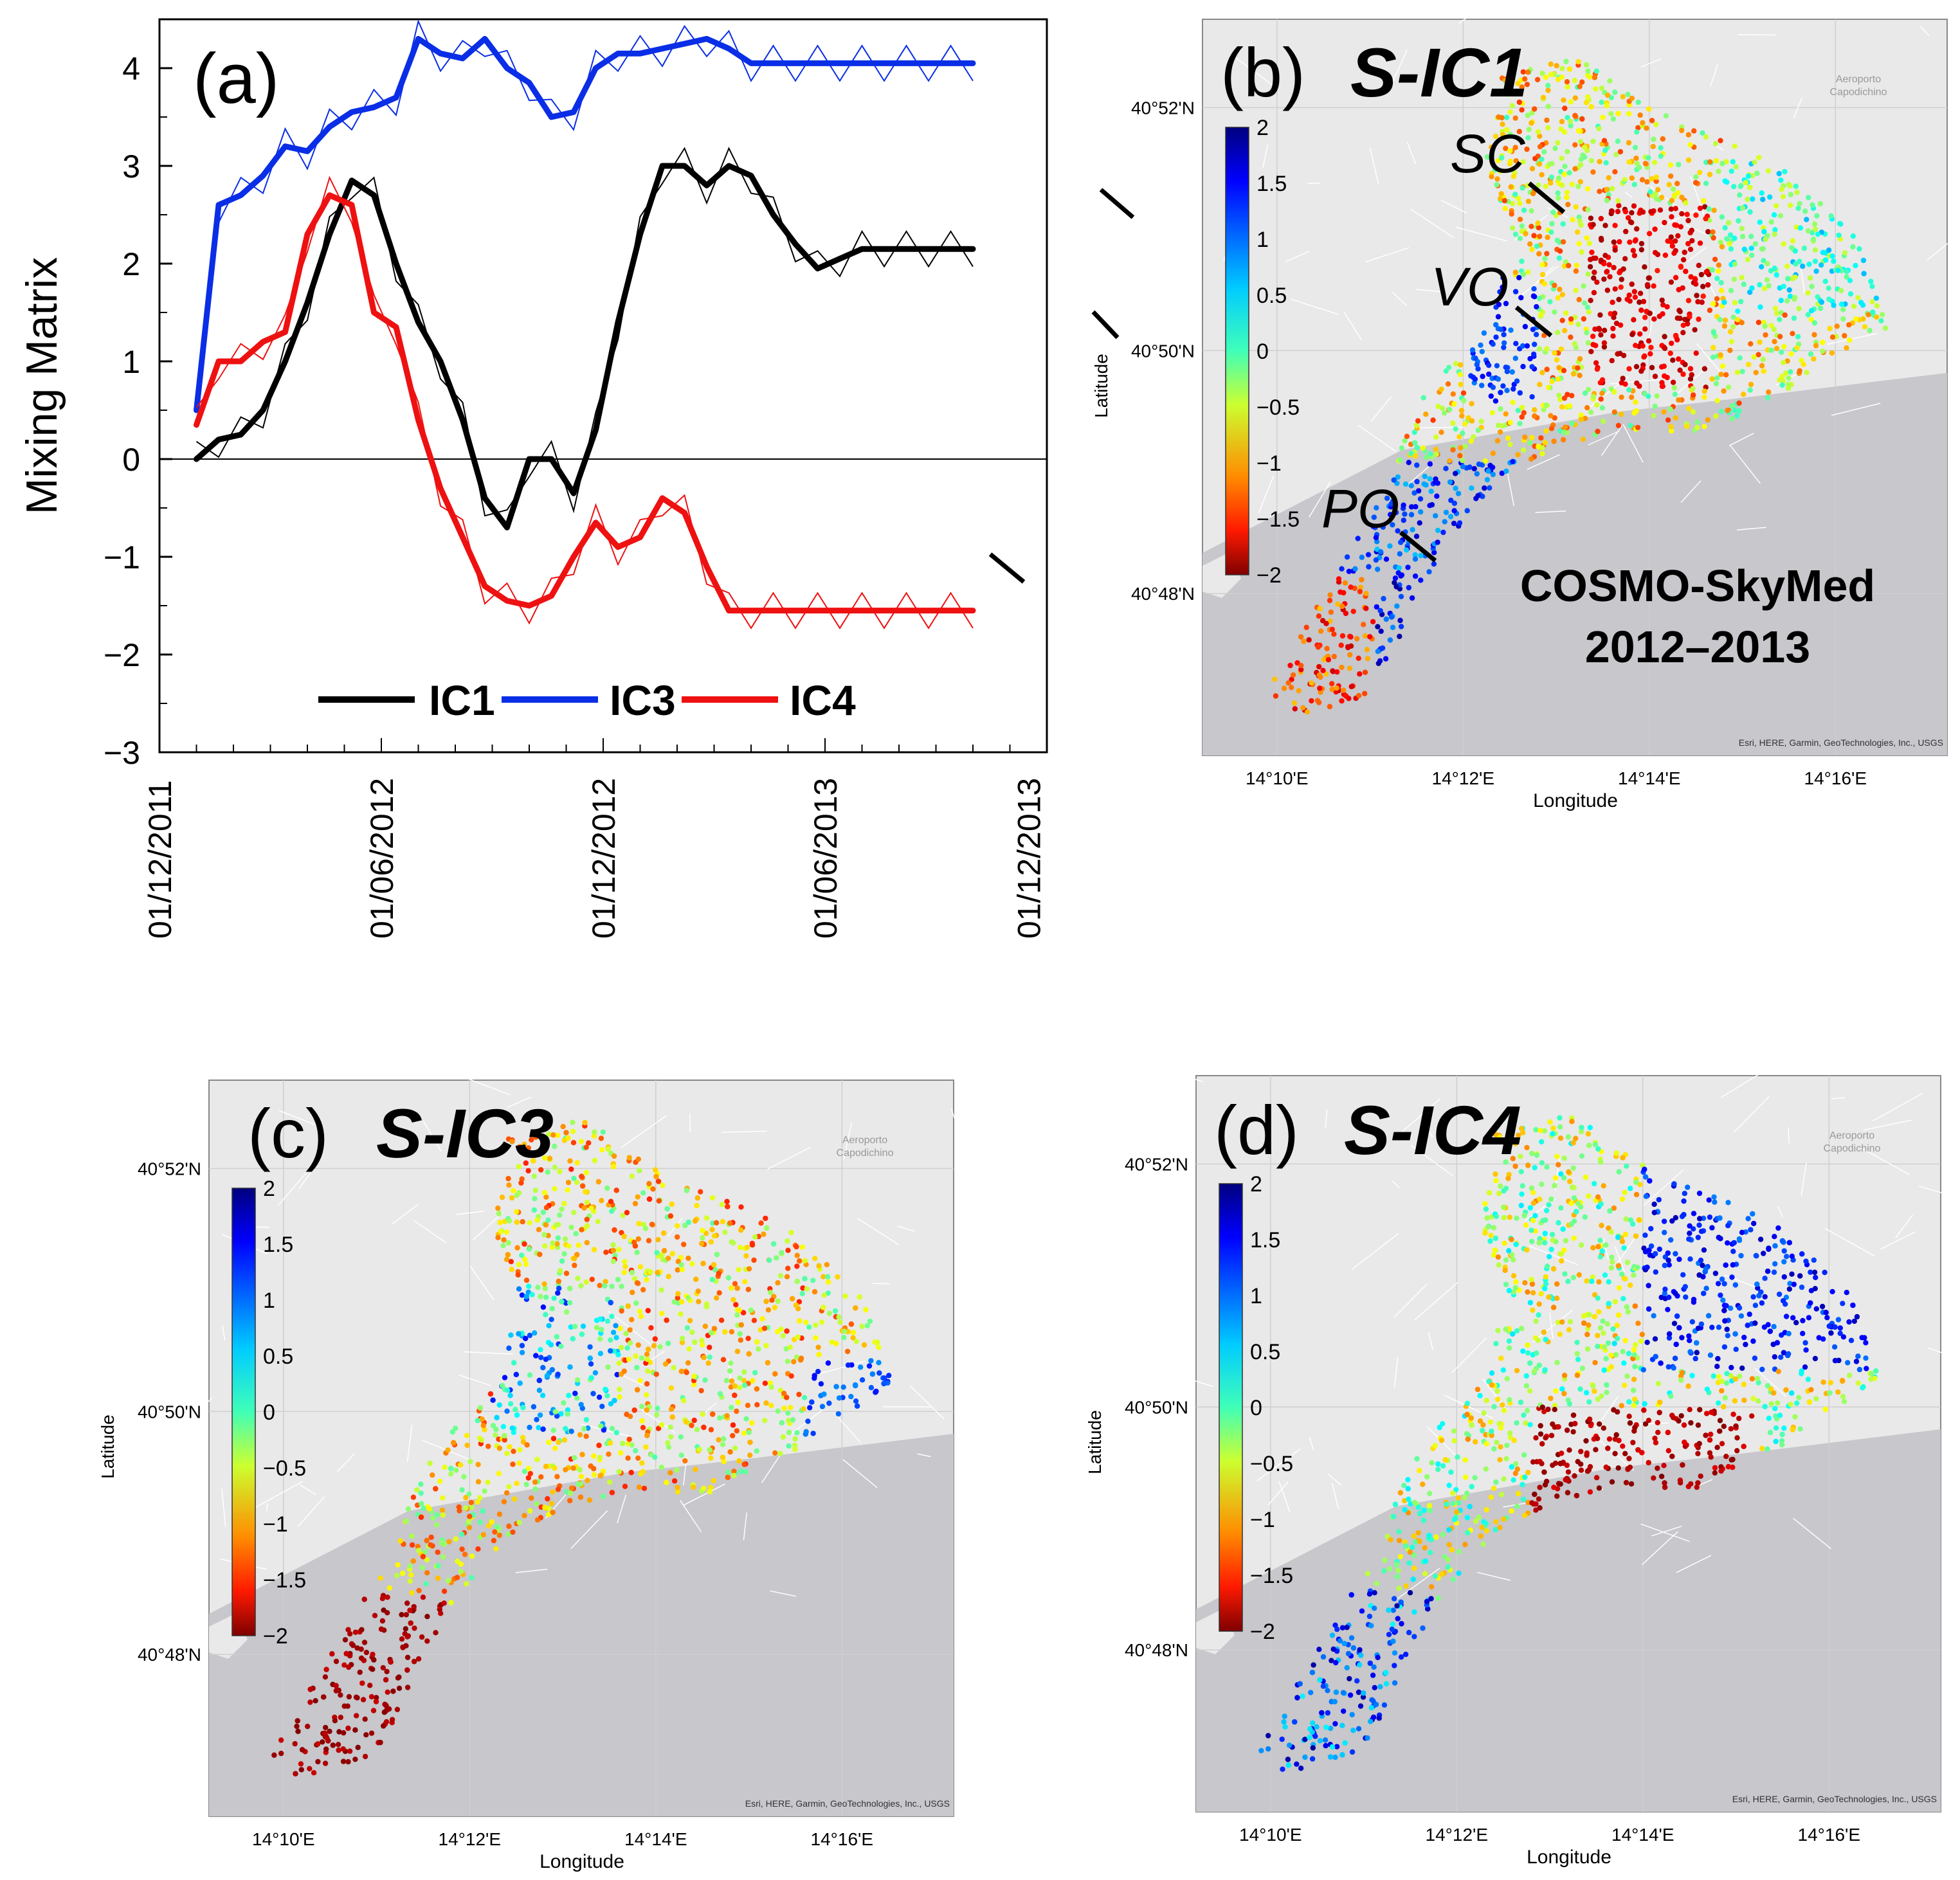 The width and height of the screenshot is (1960, 1880). I want to click on map-xtick-label: 14°14'E, so click(655, 1839).